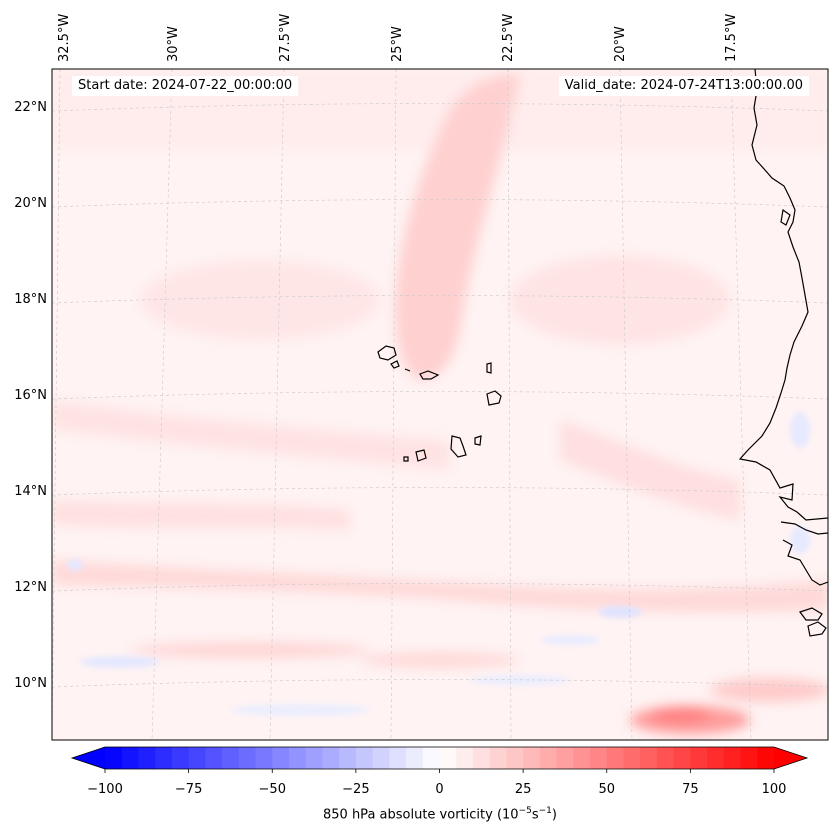 The width and height of the screenshot is (837, 839). What do you see at coordinates (683, 86) in the screenshot?
I see `valid-date-annotation: Valid_date: 2024-07-24T13:00:00.00` at bounding box center [683, 86].